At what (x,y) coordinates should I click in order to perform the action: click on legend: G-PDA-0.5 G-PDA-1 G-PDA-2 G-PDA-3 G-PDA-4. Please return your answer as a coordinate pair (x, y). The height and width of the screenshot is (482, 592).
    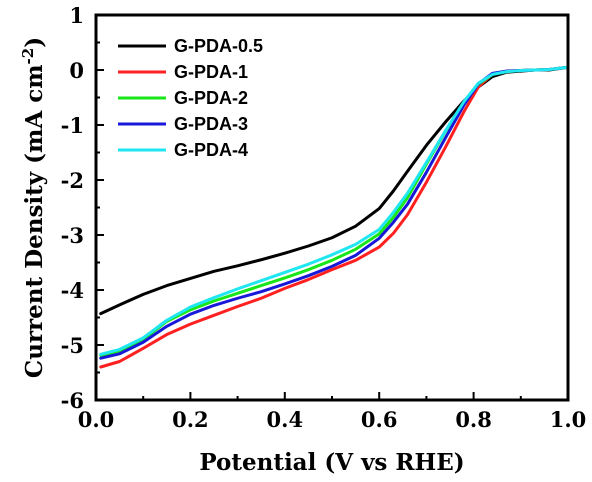
    Looking at the image, I should click on (190, 98).